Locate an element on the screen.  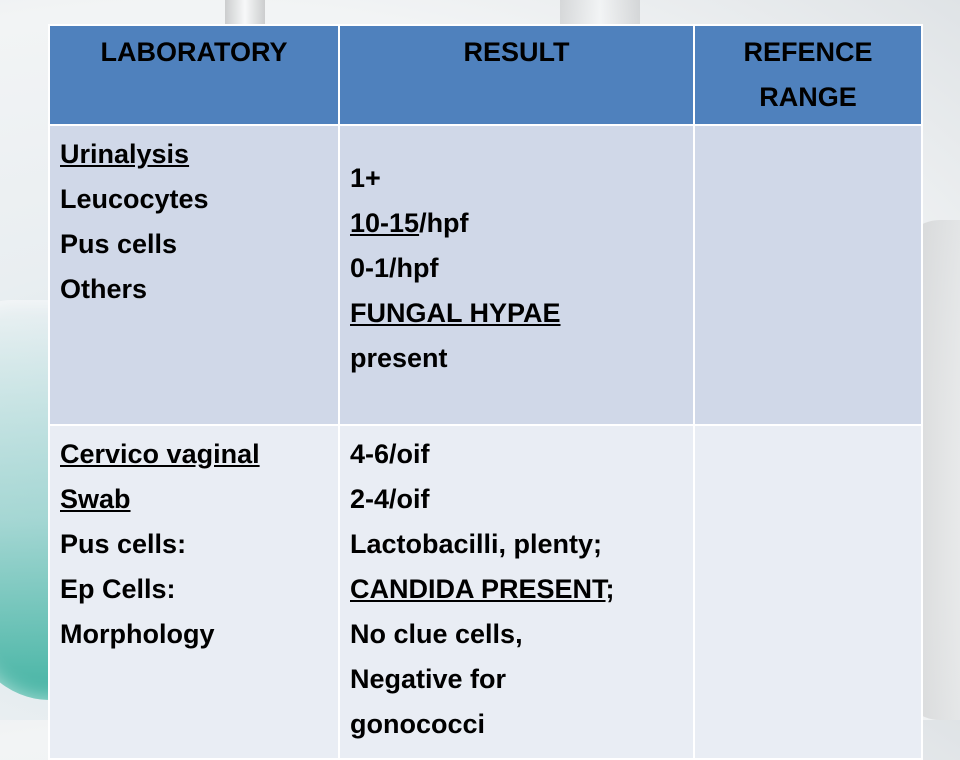
result-value: FUNGAL HYPAE is located at coordinates (455, 313).